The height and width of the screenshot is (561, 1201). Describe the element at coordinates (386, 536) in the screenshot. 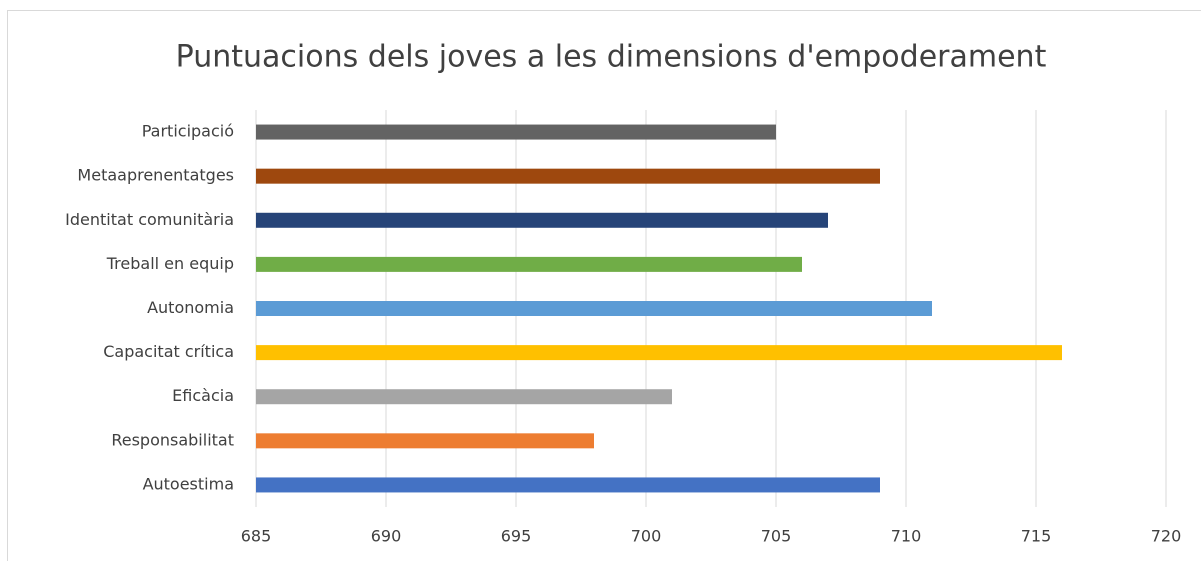

I see `x-tick-label: 690` at that location.